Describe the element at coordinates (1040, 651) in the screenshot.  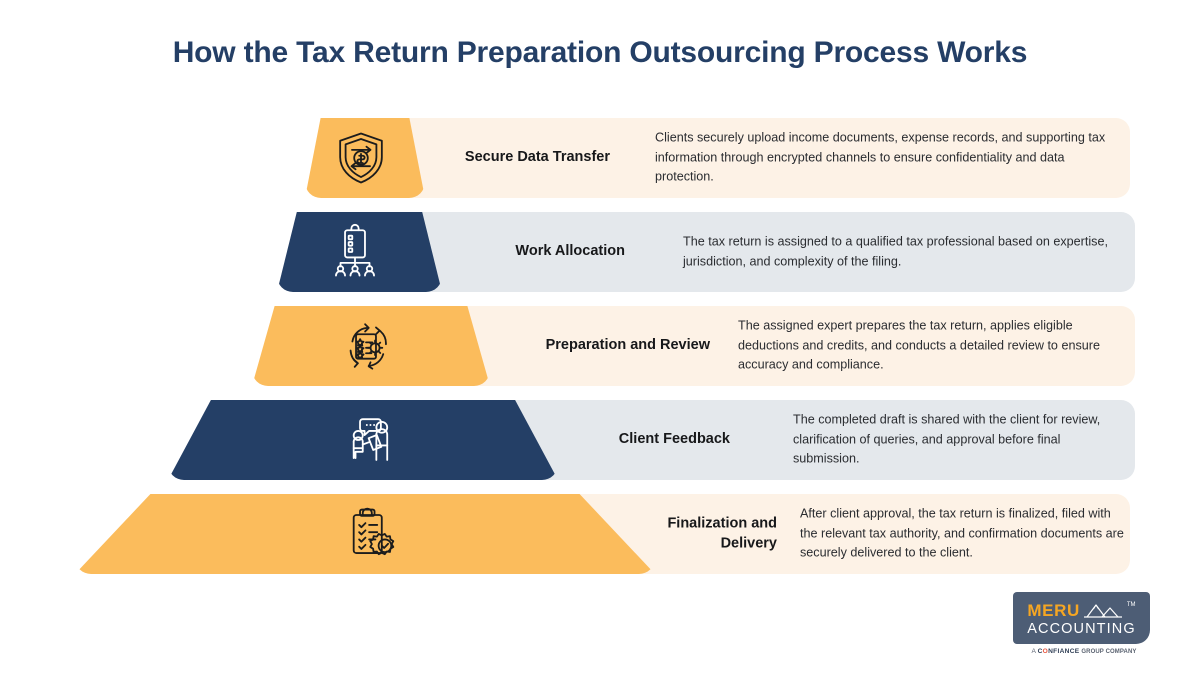
I see `tagline-brand-pre: C` at that location.